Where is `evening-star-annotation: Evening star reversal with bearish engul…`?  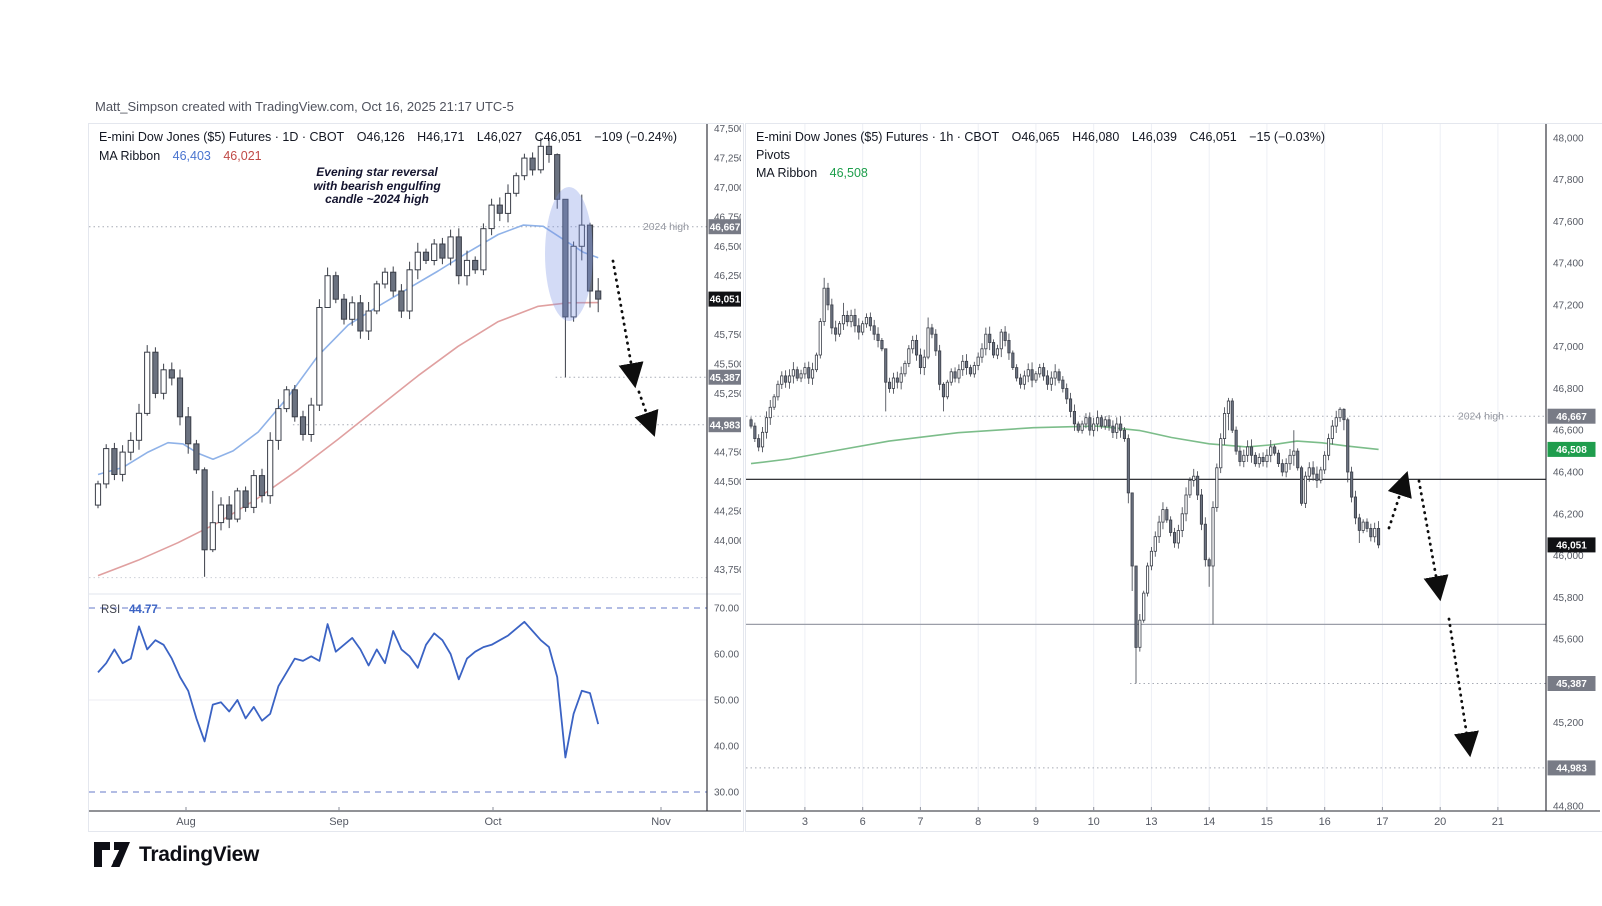 evening-star-annotation: Evening star reversal with bearish engul… is located at coordinates (377, 185).